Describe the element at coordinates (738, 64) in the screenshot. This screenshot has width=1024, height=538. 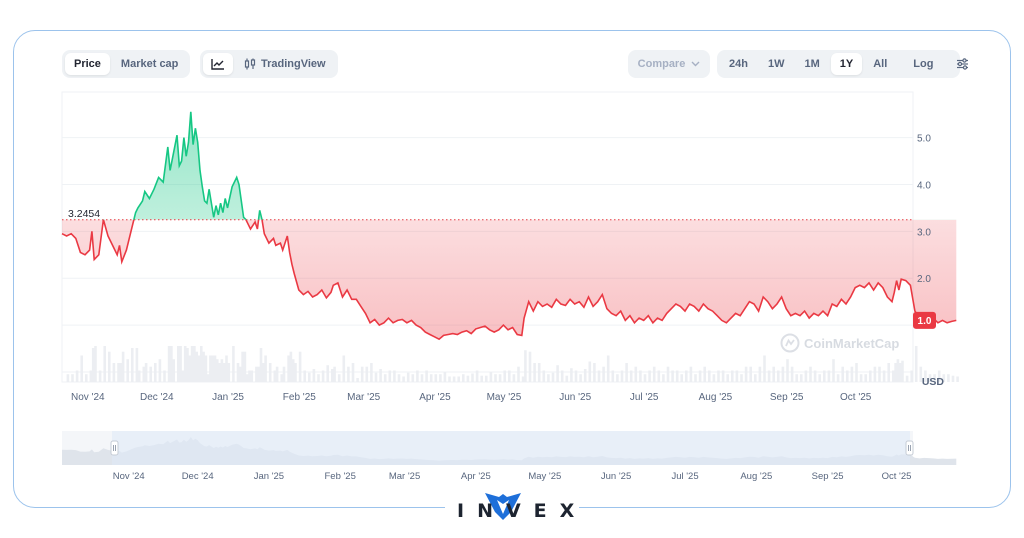
I see `range-24h: 24h` at that location.